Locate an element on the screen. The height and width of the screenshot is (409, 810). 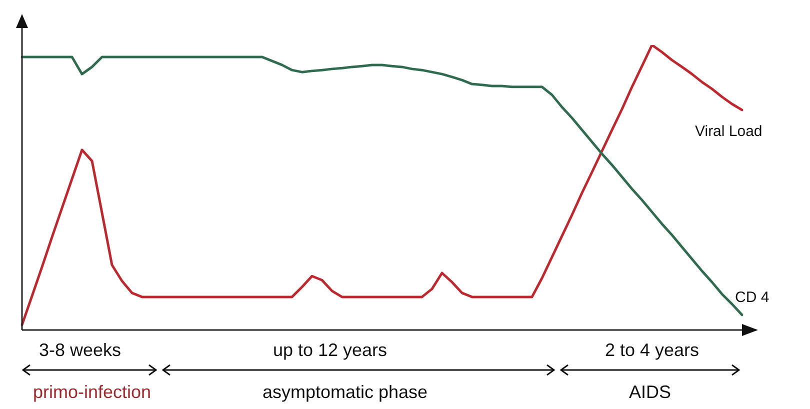
text: asymptomatic phase is located at coordinates (345, 392).